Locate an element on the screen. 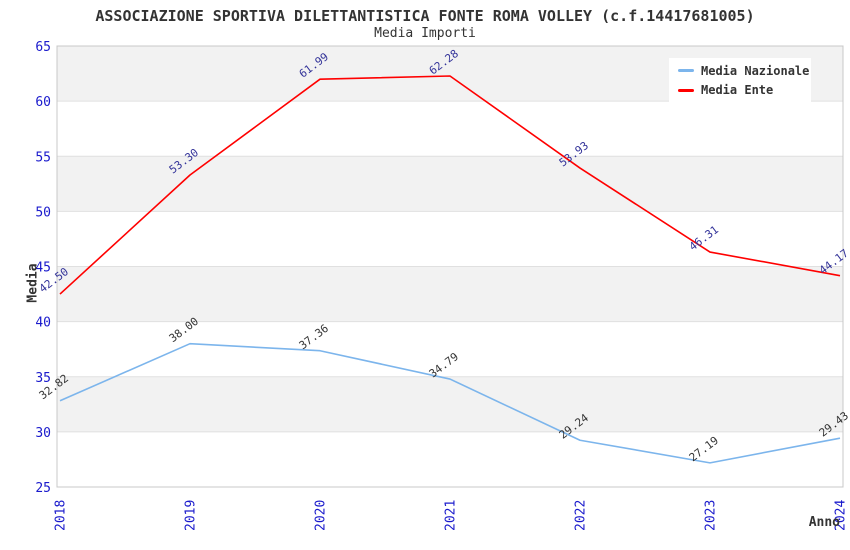 Image resolution: width=850 pixels, height=550 pixels. legend-item-media-ente: Media Ente is located at coordinates (742, 90).